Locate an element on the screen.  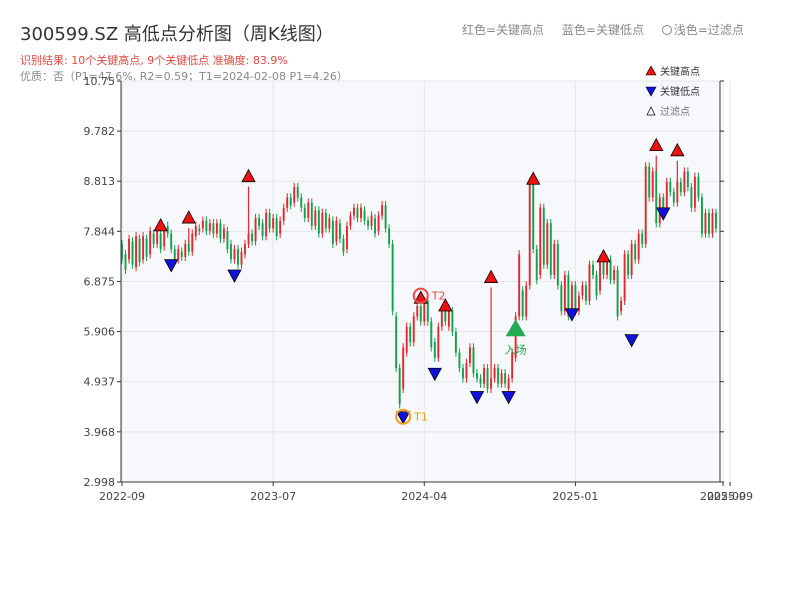
legend-low-triangle-icon is located at coordinates (651, 91).